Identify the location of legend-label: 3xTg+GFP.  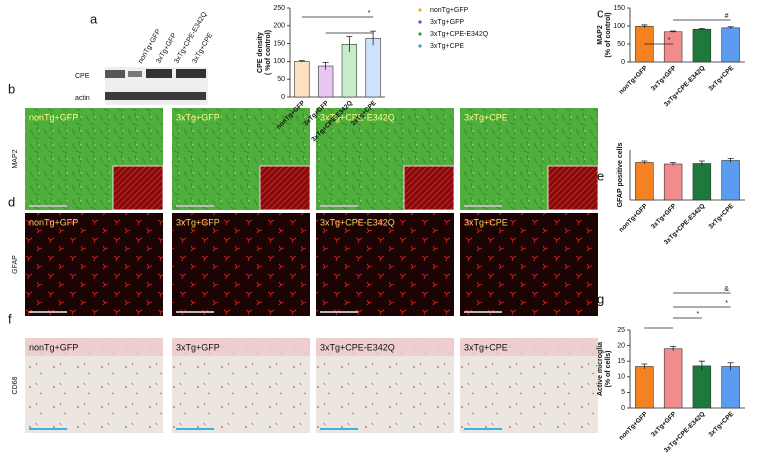
(447, 22).